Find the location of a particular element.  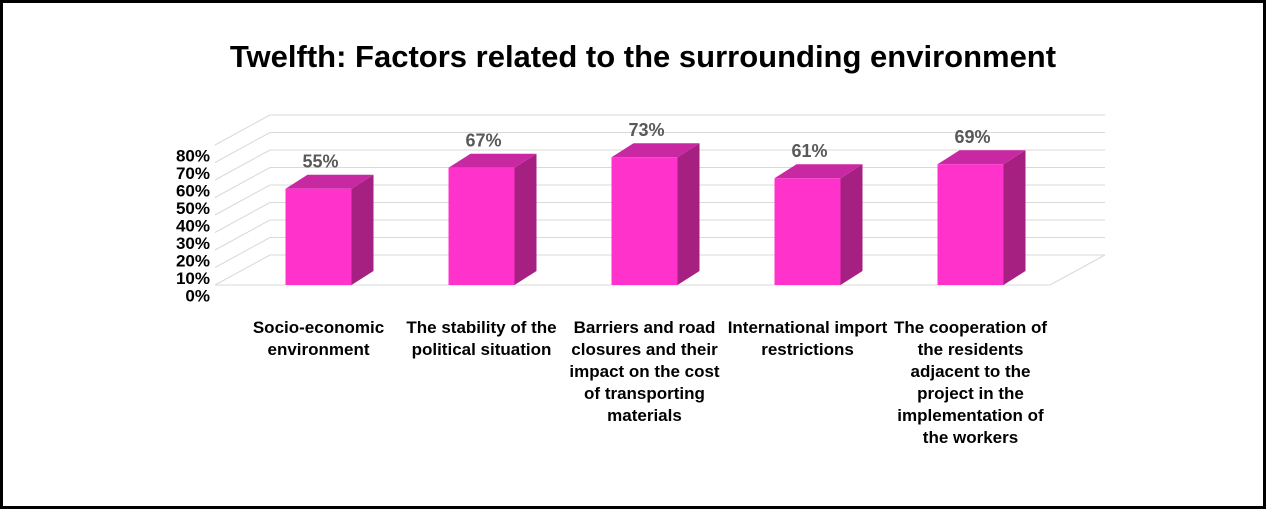

x-tick-label: Socio-economic environment is located at coordinates (318, 338).